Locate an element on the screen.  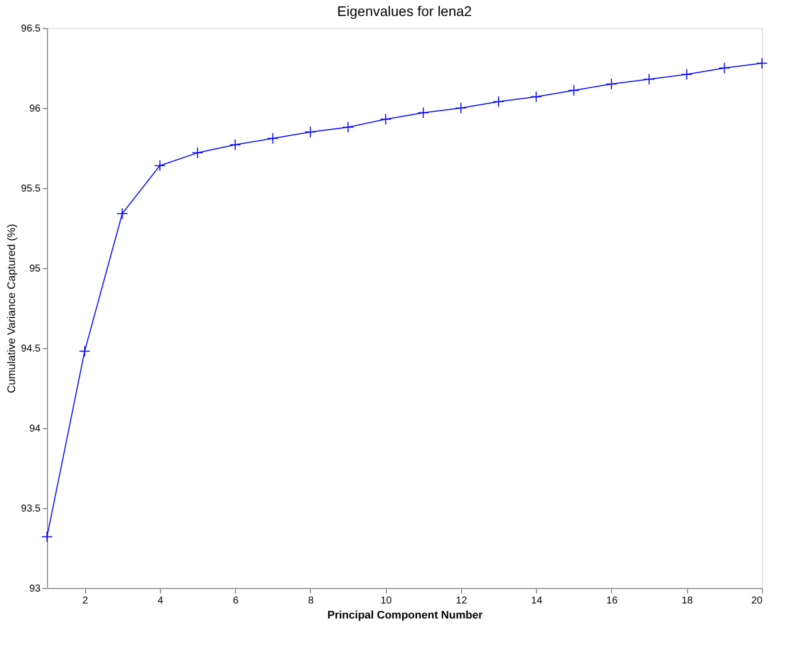
y-tick-label: 94 is located at coordinates (35, 429).